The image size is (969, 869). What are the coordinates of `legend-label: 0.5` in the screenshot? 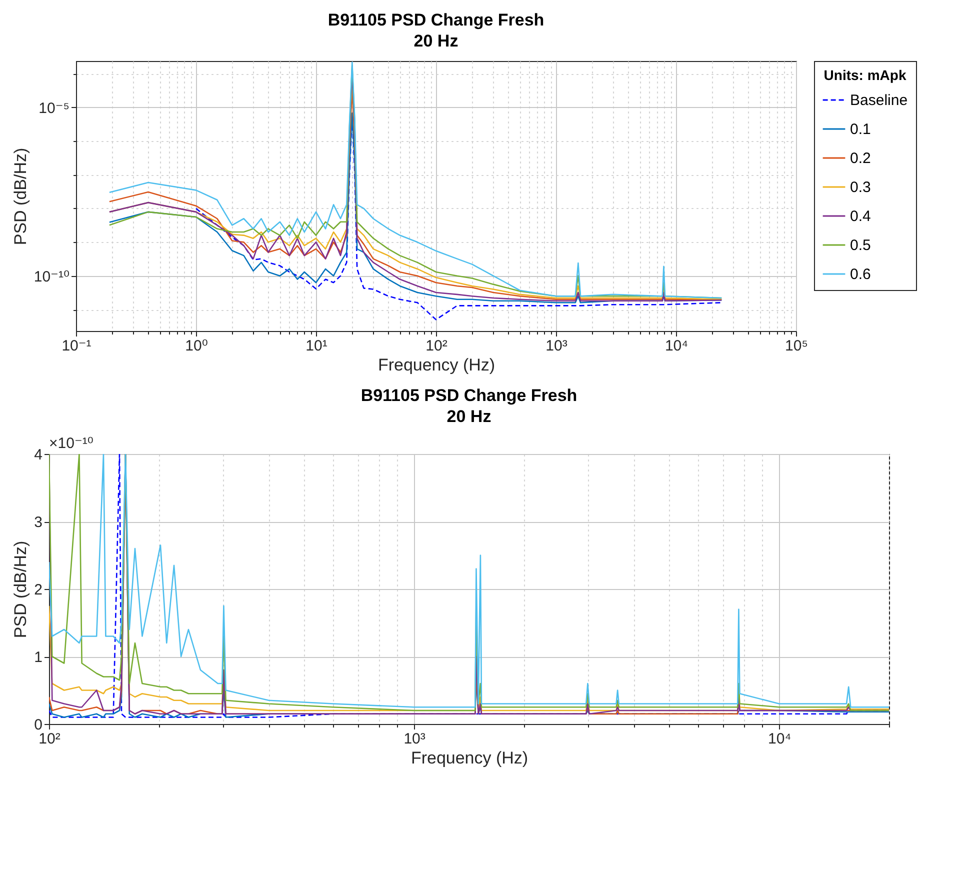 It's located at (860, 245).